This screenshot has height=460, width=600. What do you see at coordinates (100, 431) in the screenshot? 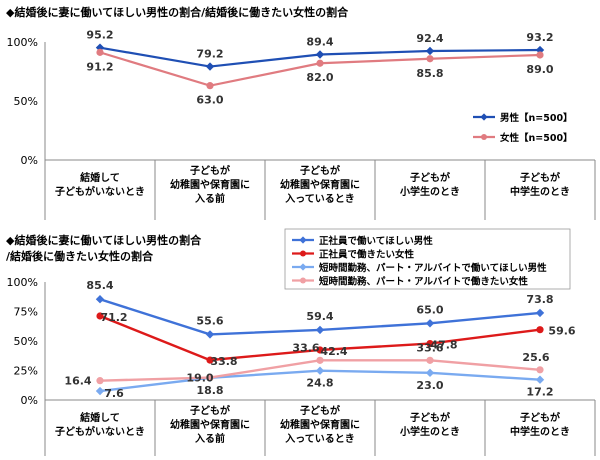
I see `chart-2-category-label: 子どもがいないとき` at bounding box center [100, 431].